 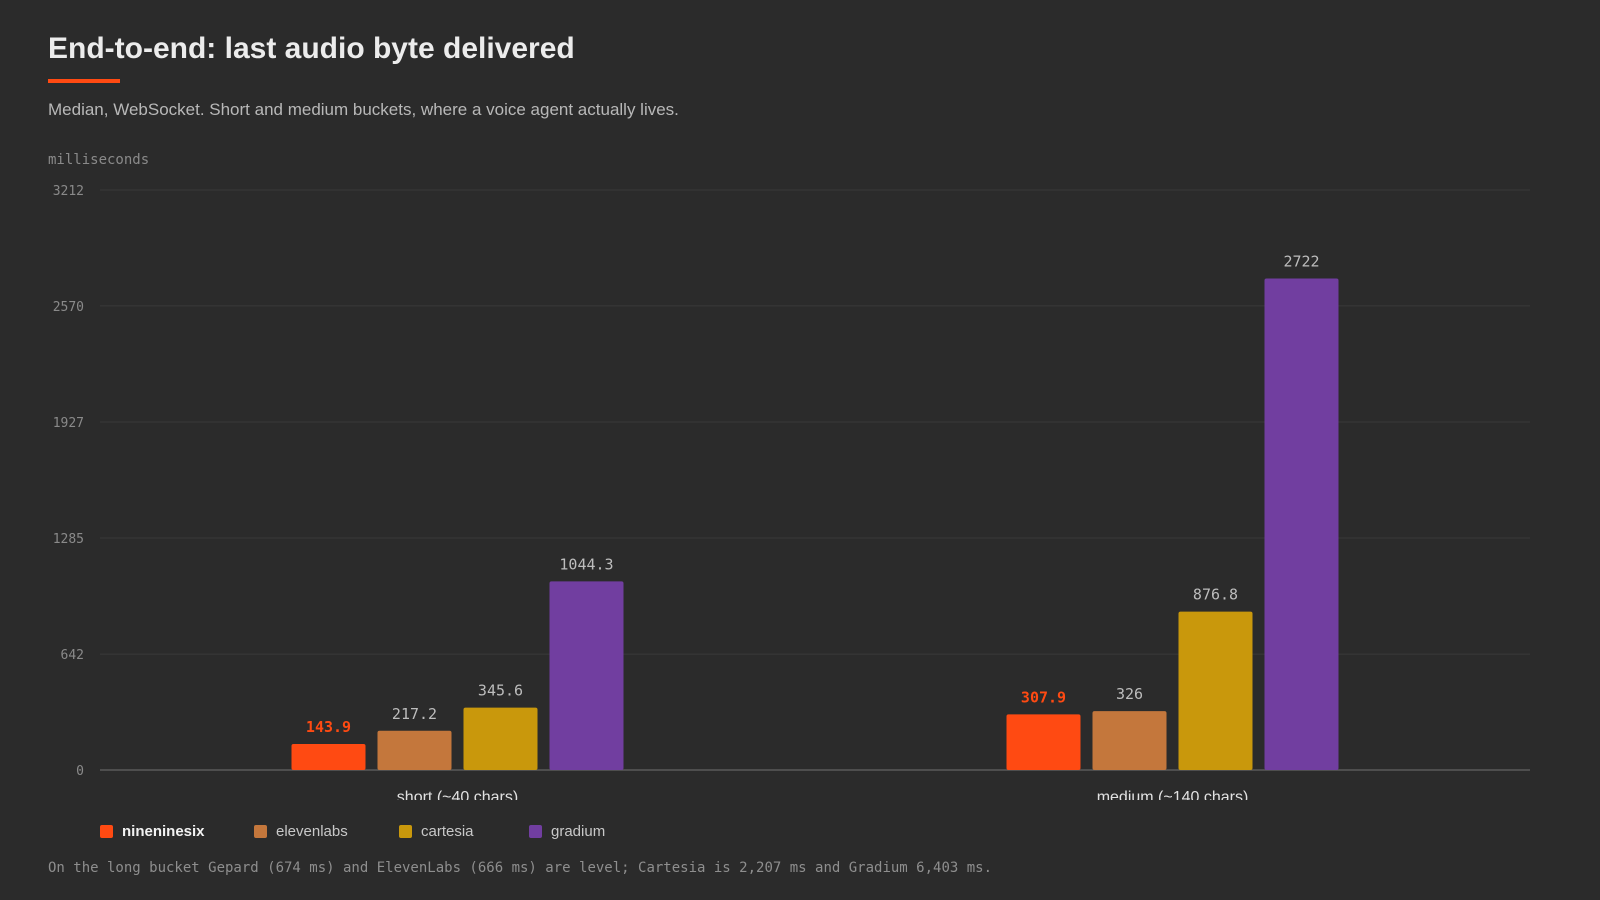 I want to click on y-tick-label: 0, so click(x=80, y=771).